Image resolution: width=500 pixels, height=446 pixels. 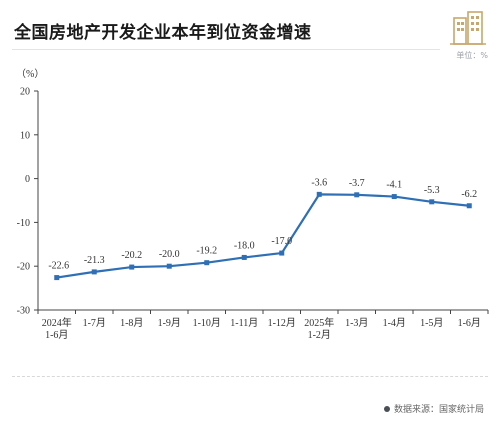 I want to click on x-tick-label: 2025年, so click(x=319, y=322).